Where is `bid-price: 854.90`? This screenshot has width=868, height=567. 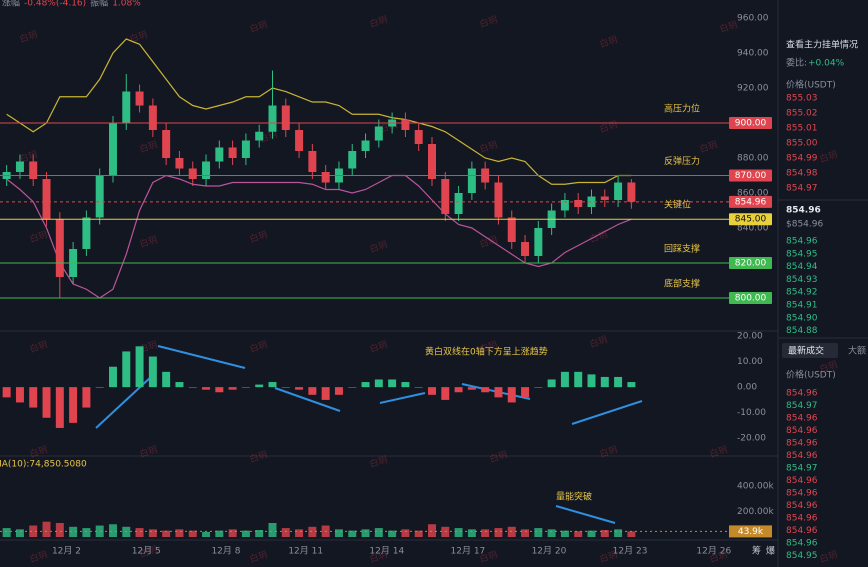
bid-price: 854.90 is located at coordinates (802, 318).